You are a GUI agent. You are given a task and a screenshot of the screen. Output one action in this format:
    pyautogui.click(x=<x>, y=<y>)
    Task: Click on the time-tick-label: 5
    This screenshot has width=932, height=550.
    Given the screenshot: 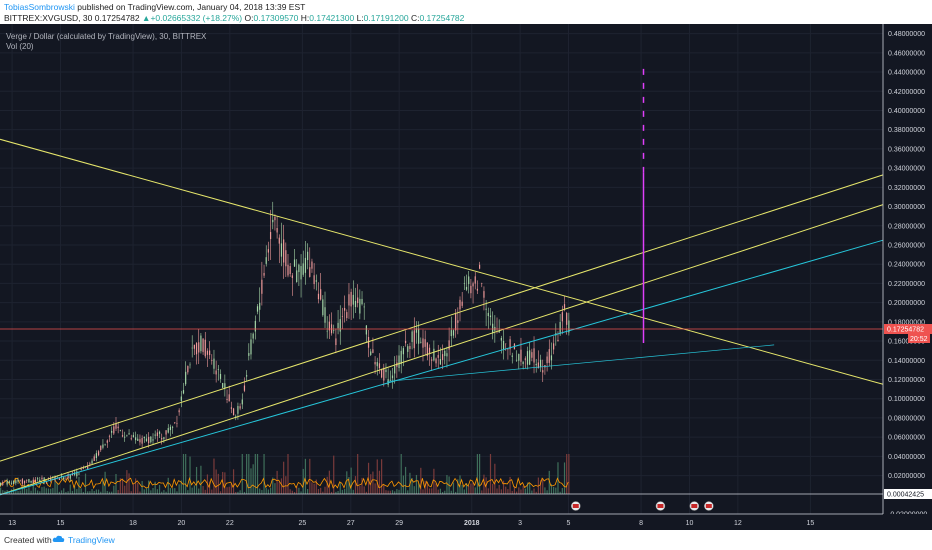 What is the action you would take?
    pyautogui.click(x=569, y=523)
    